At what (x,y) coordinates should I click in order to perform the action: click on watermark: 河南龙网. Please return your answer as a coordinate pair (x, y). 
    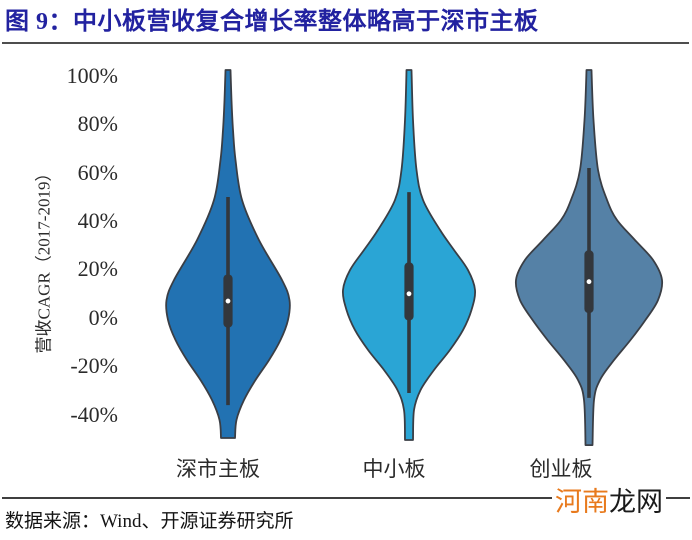
    Looking at the image, I should click on (609, 503).